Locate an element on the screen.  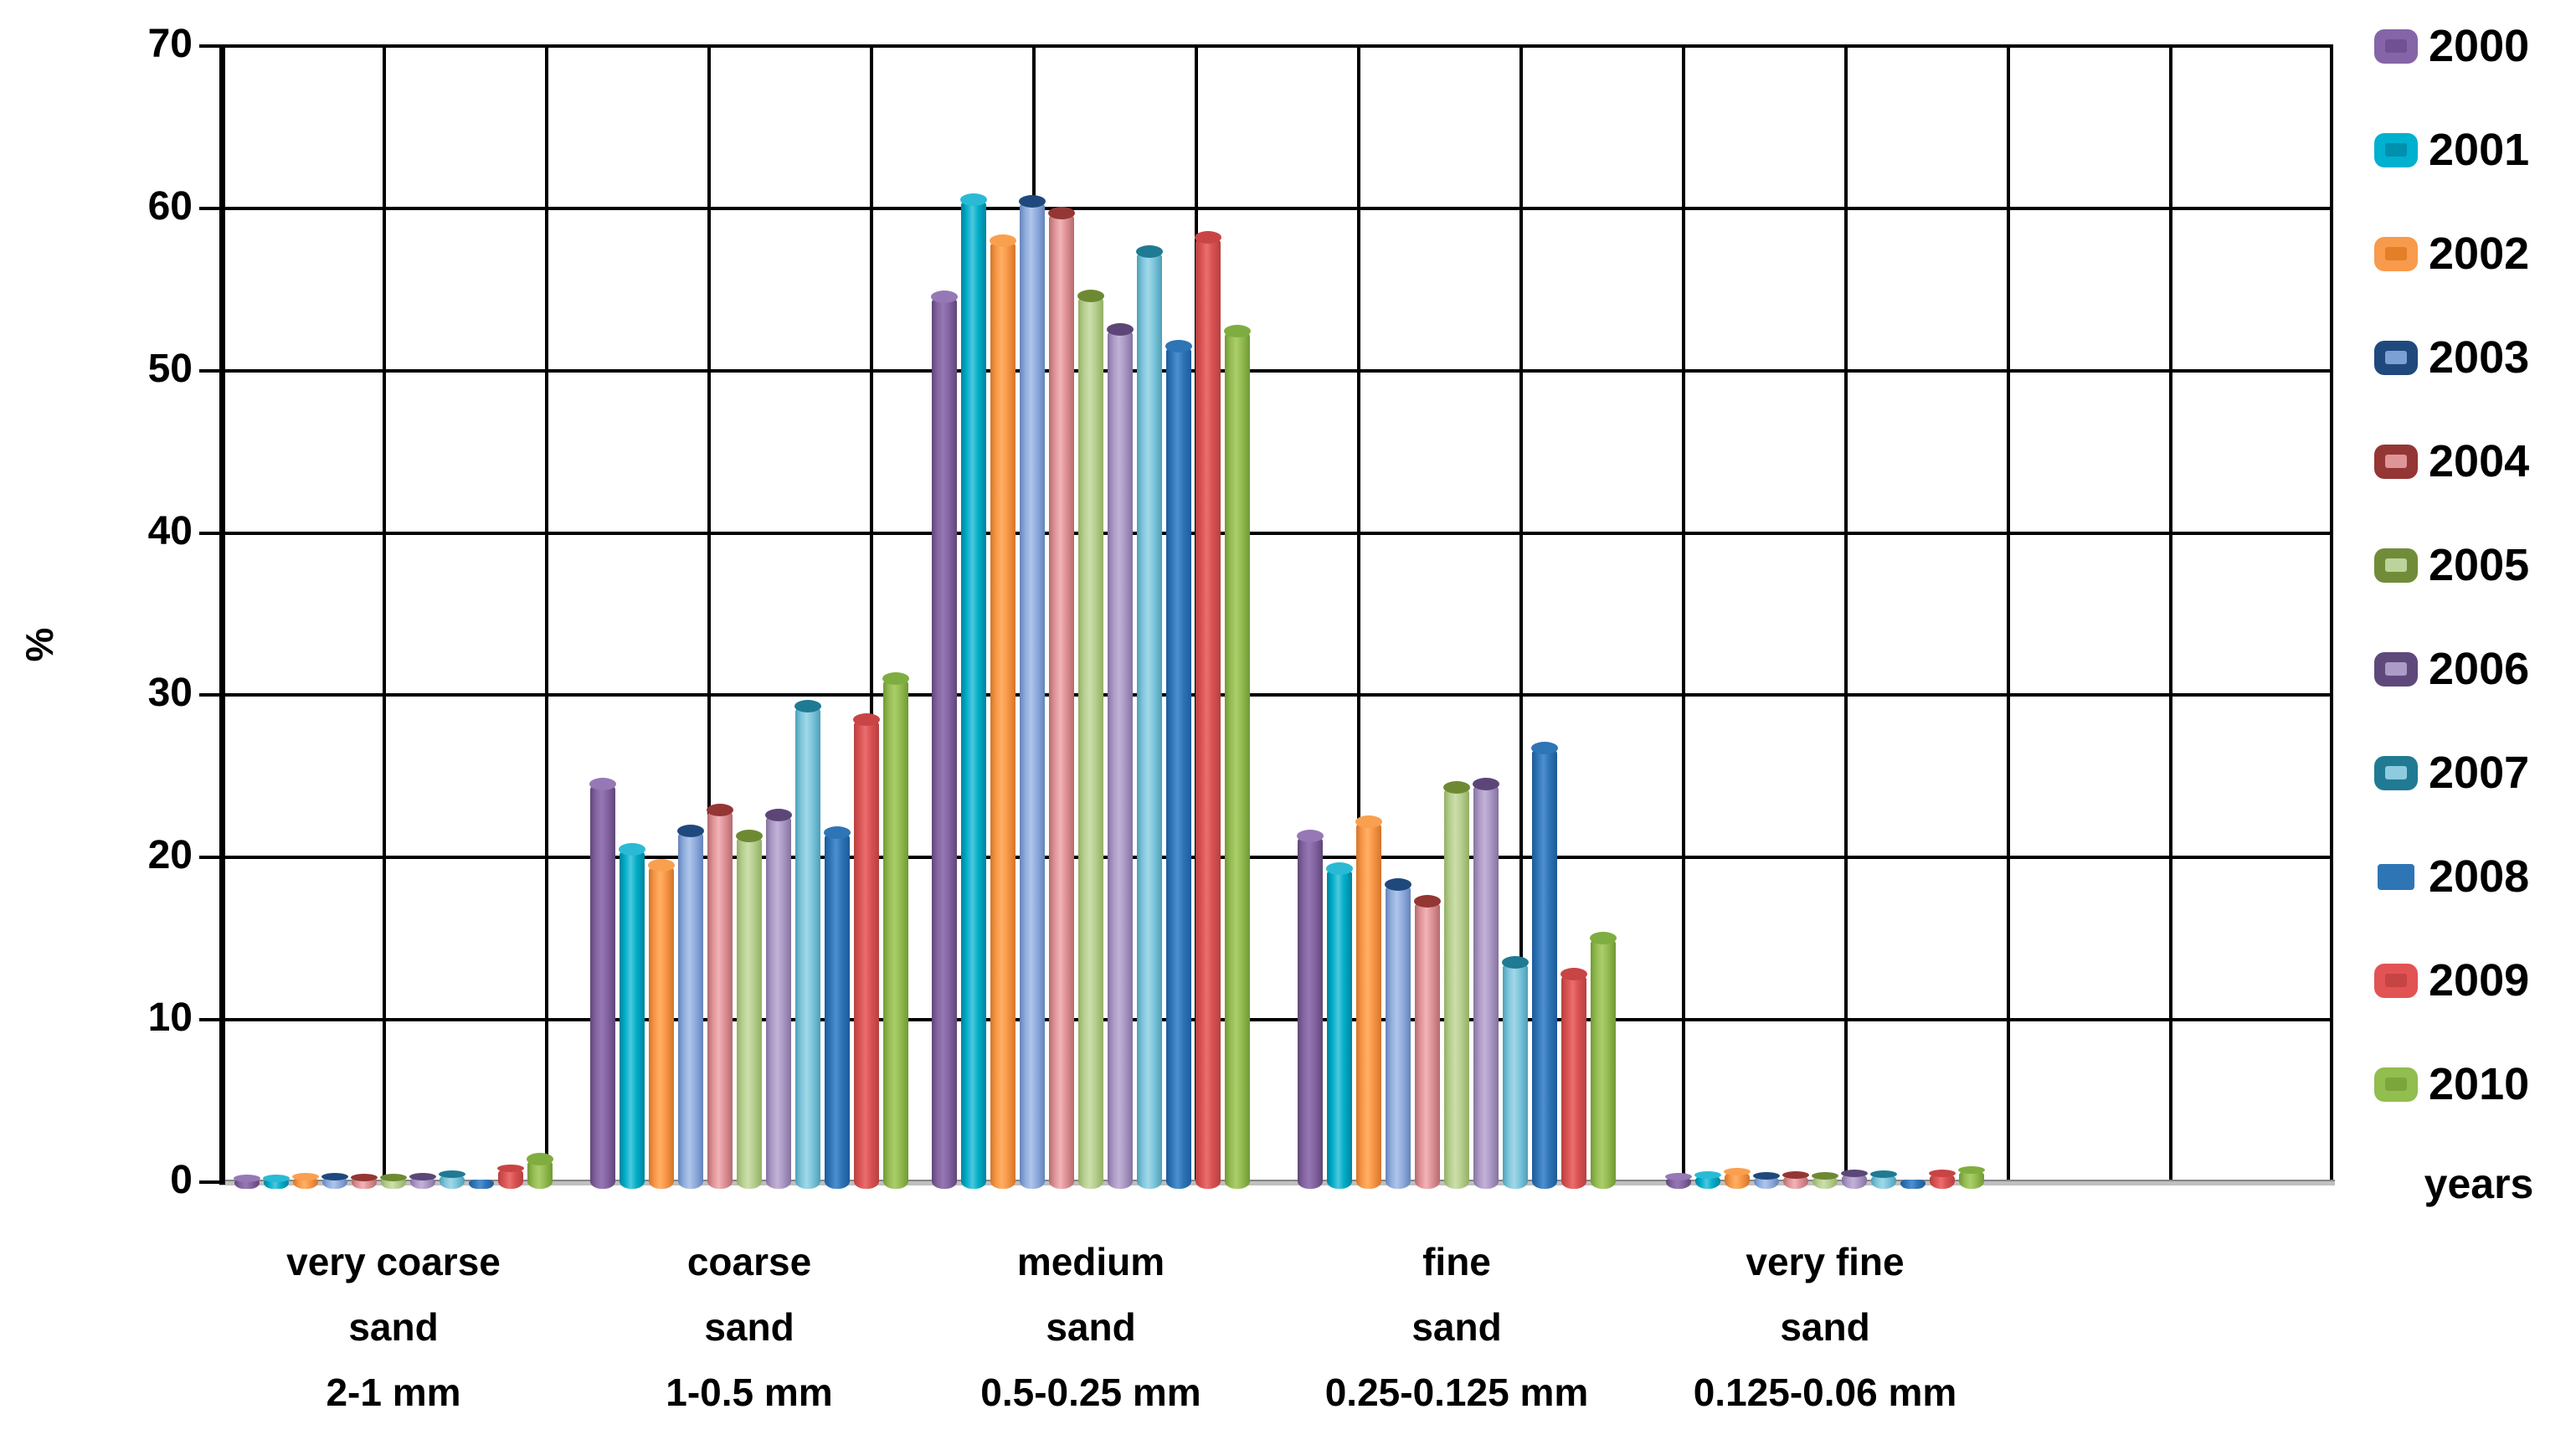
legend-swatch-2004 is located at coordinates (2396, 461).